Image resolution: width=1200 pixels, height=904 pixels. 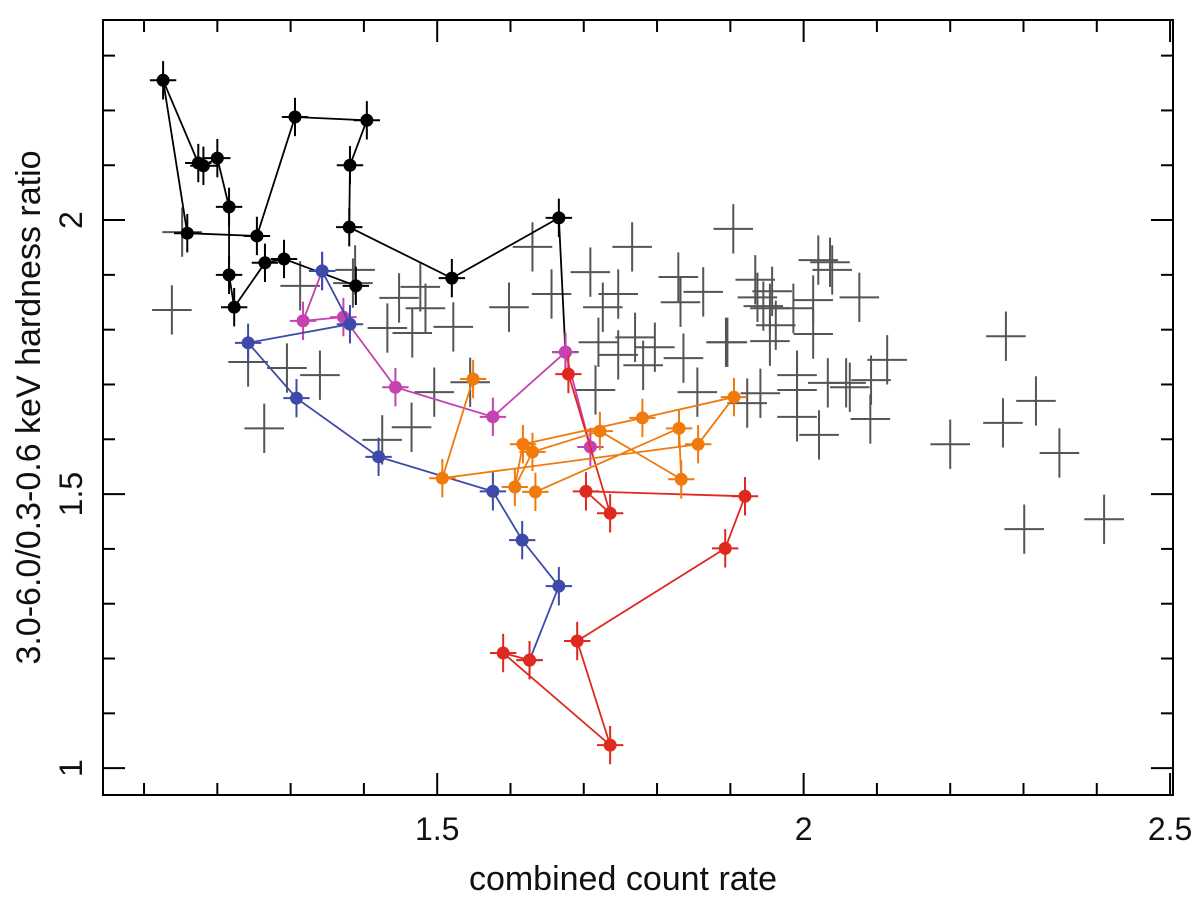 I want to click on x-axis-label: combined count rate, so click(x=623, y=879).